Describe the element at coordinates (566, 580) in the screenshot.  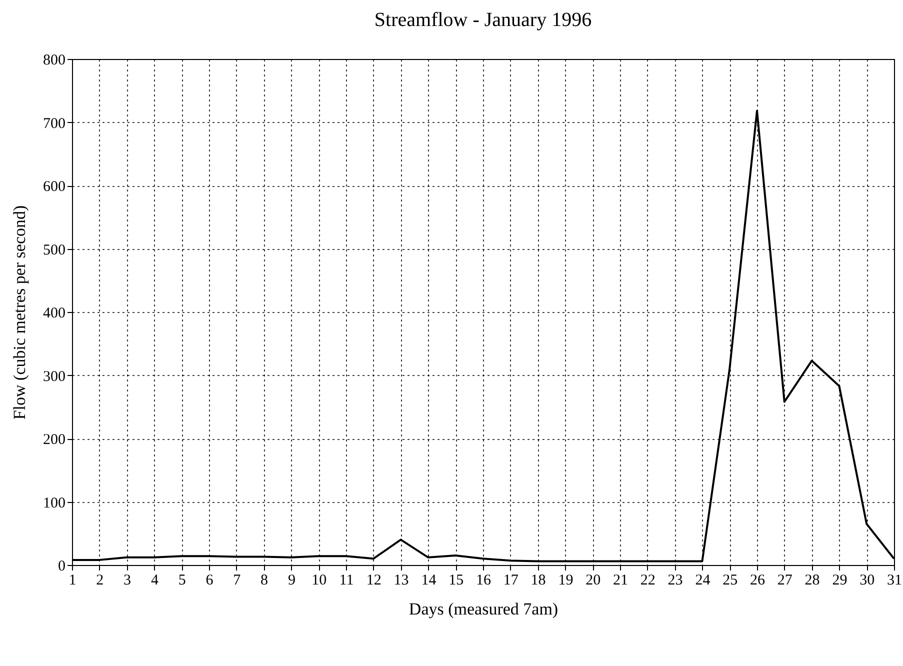
I see `x-tick-label: 19` at that location.